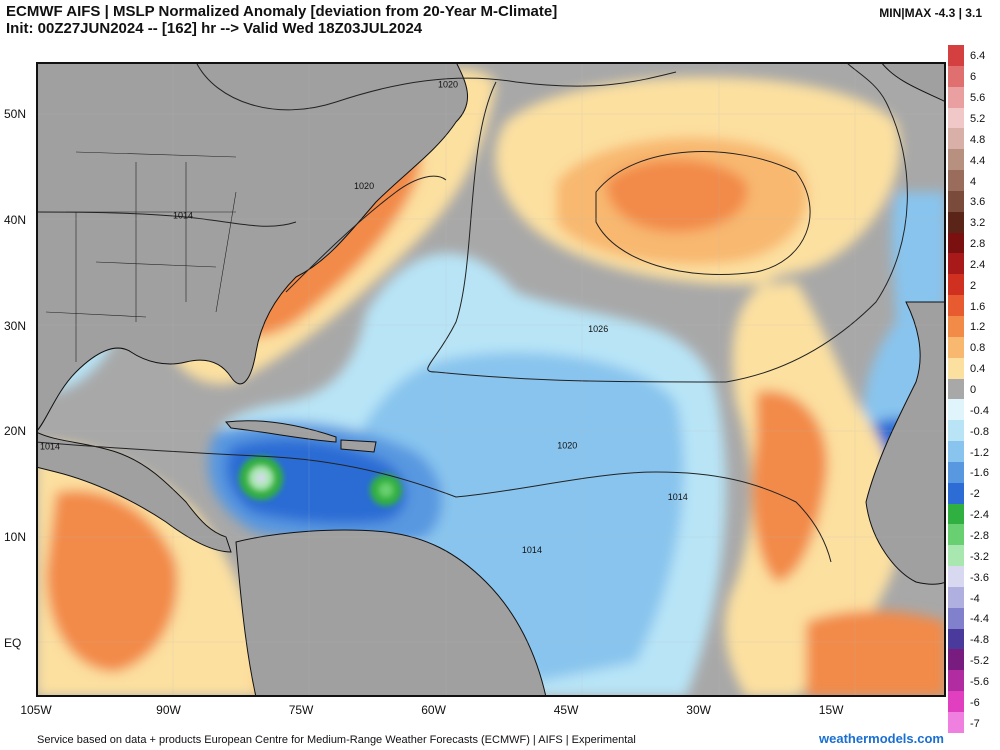 The width and height of the screenshot is (1000, 750). Describe the element at coordinates (979, 640) in the screenshot. I see `colorbar-label: -4.8` at that location.